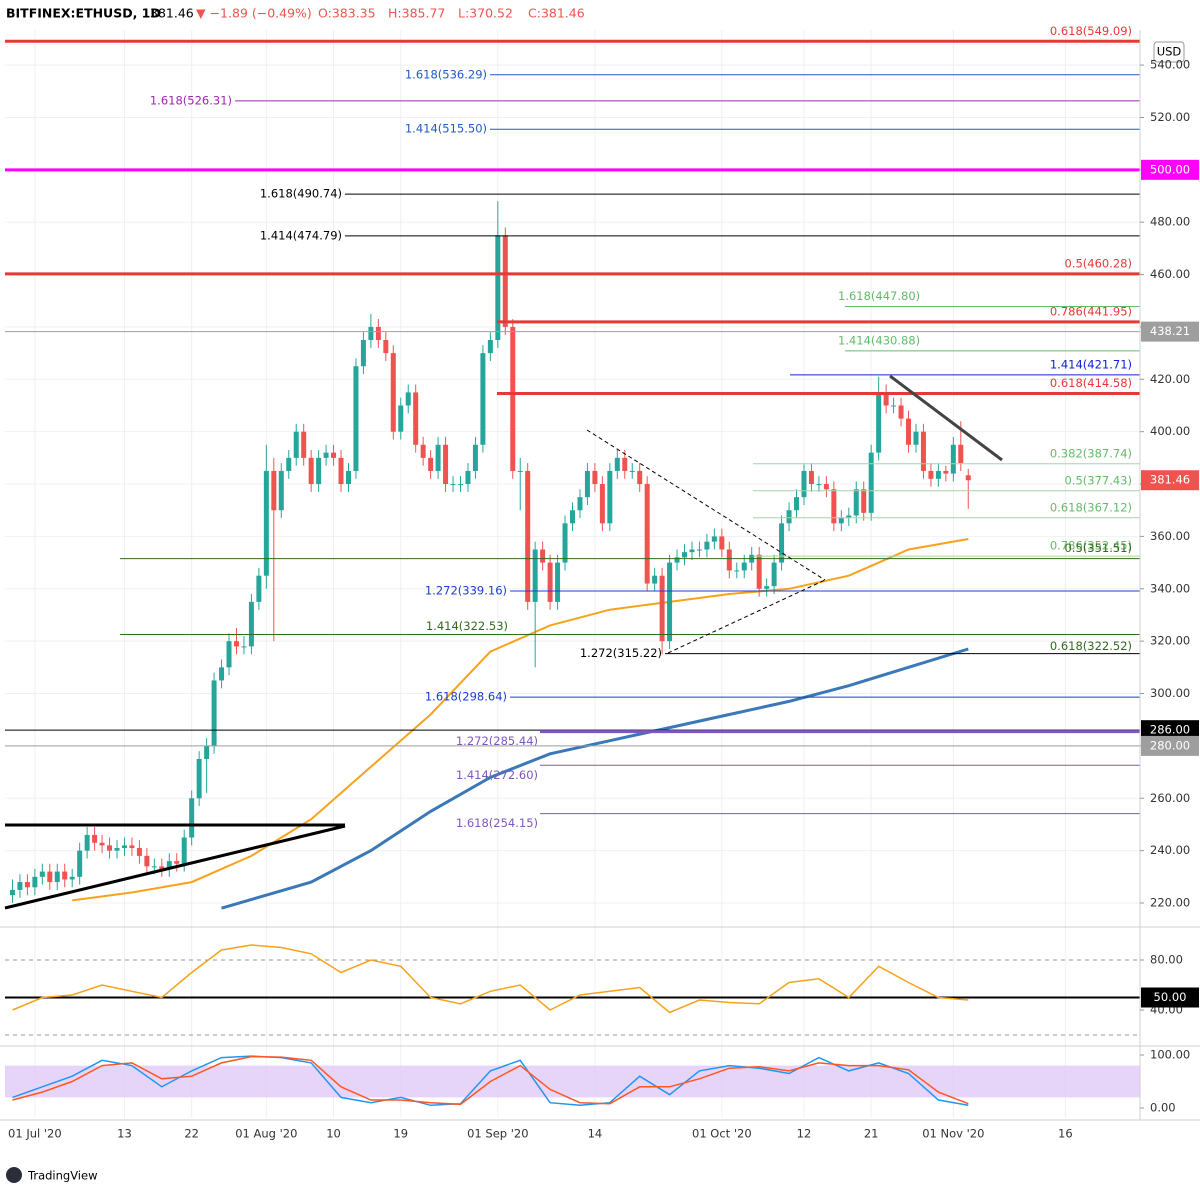 The height and width of the screenshot is (1204, 1200). I want to click on unit: USD, so click(1169, 52).